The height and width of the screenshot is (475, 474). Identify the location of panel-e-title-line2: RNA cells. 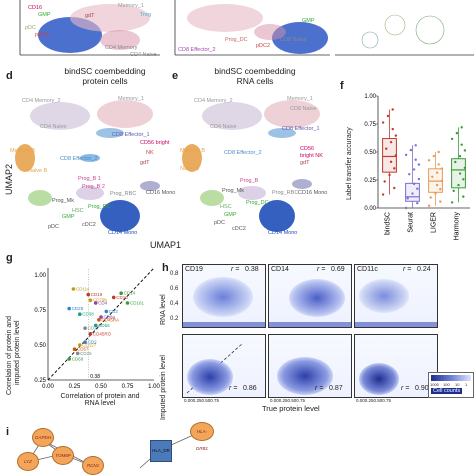
(255, 81).